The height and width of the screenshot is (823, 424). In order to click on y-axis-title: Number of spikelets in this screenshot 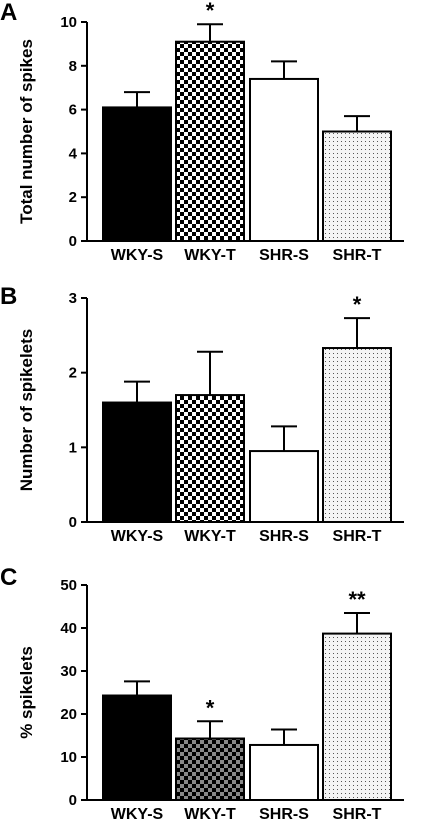, I will do `click(26, 410)`.